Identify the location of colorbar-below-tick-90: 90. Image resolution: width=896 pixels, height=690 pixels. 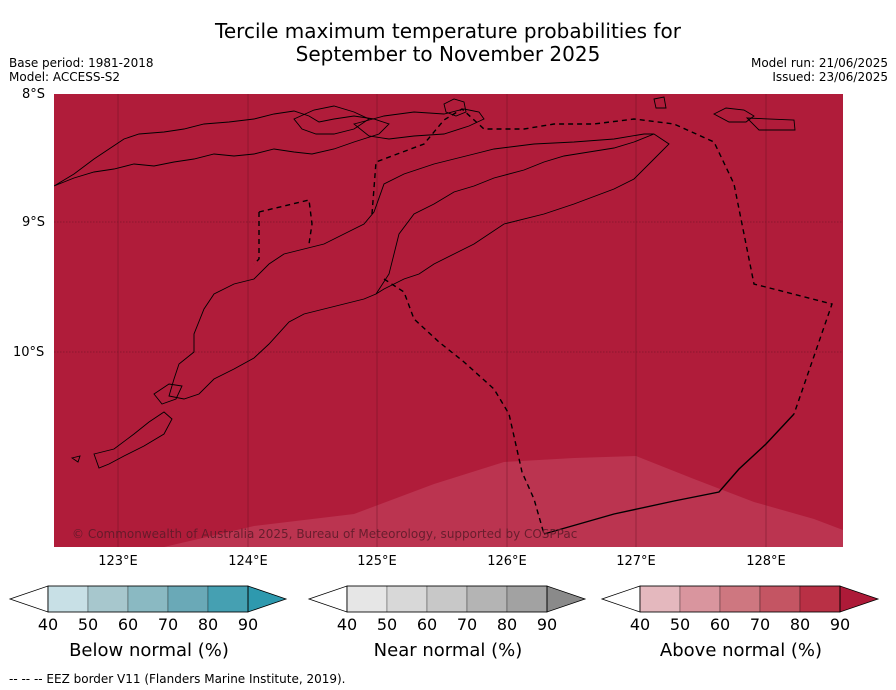
(248, 624).